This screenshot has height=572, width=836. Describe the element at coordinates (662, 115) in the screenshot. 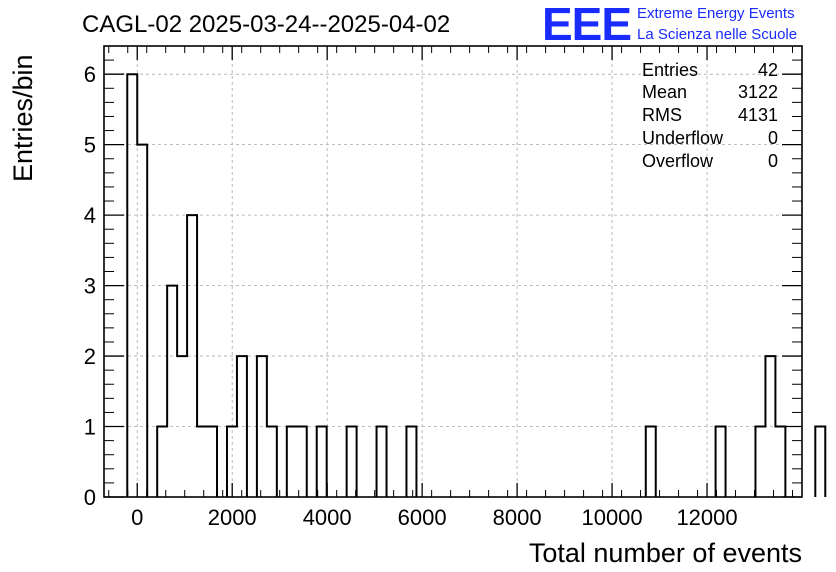

I see `stats-rms-label: RMS` at that location.